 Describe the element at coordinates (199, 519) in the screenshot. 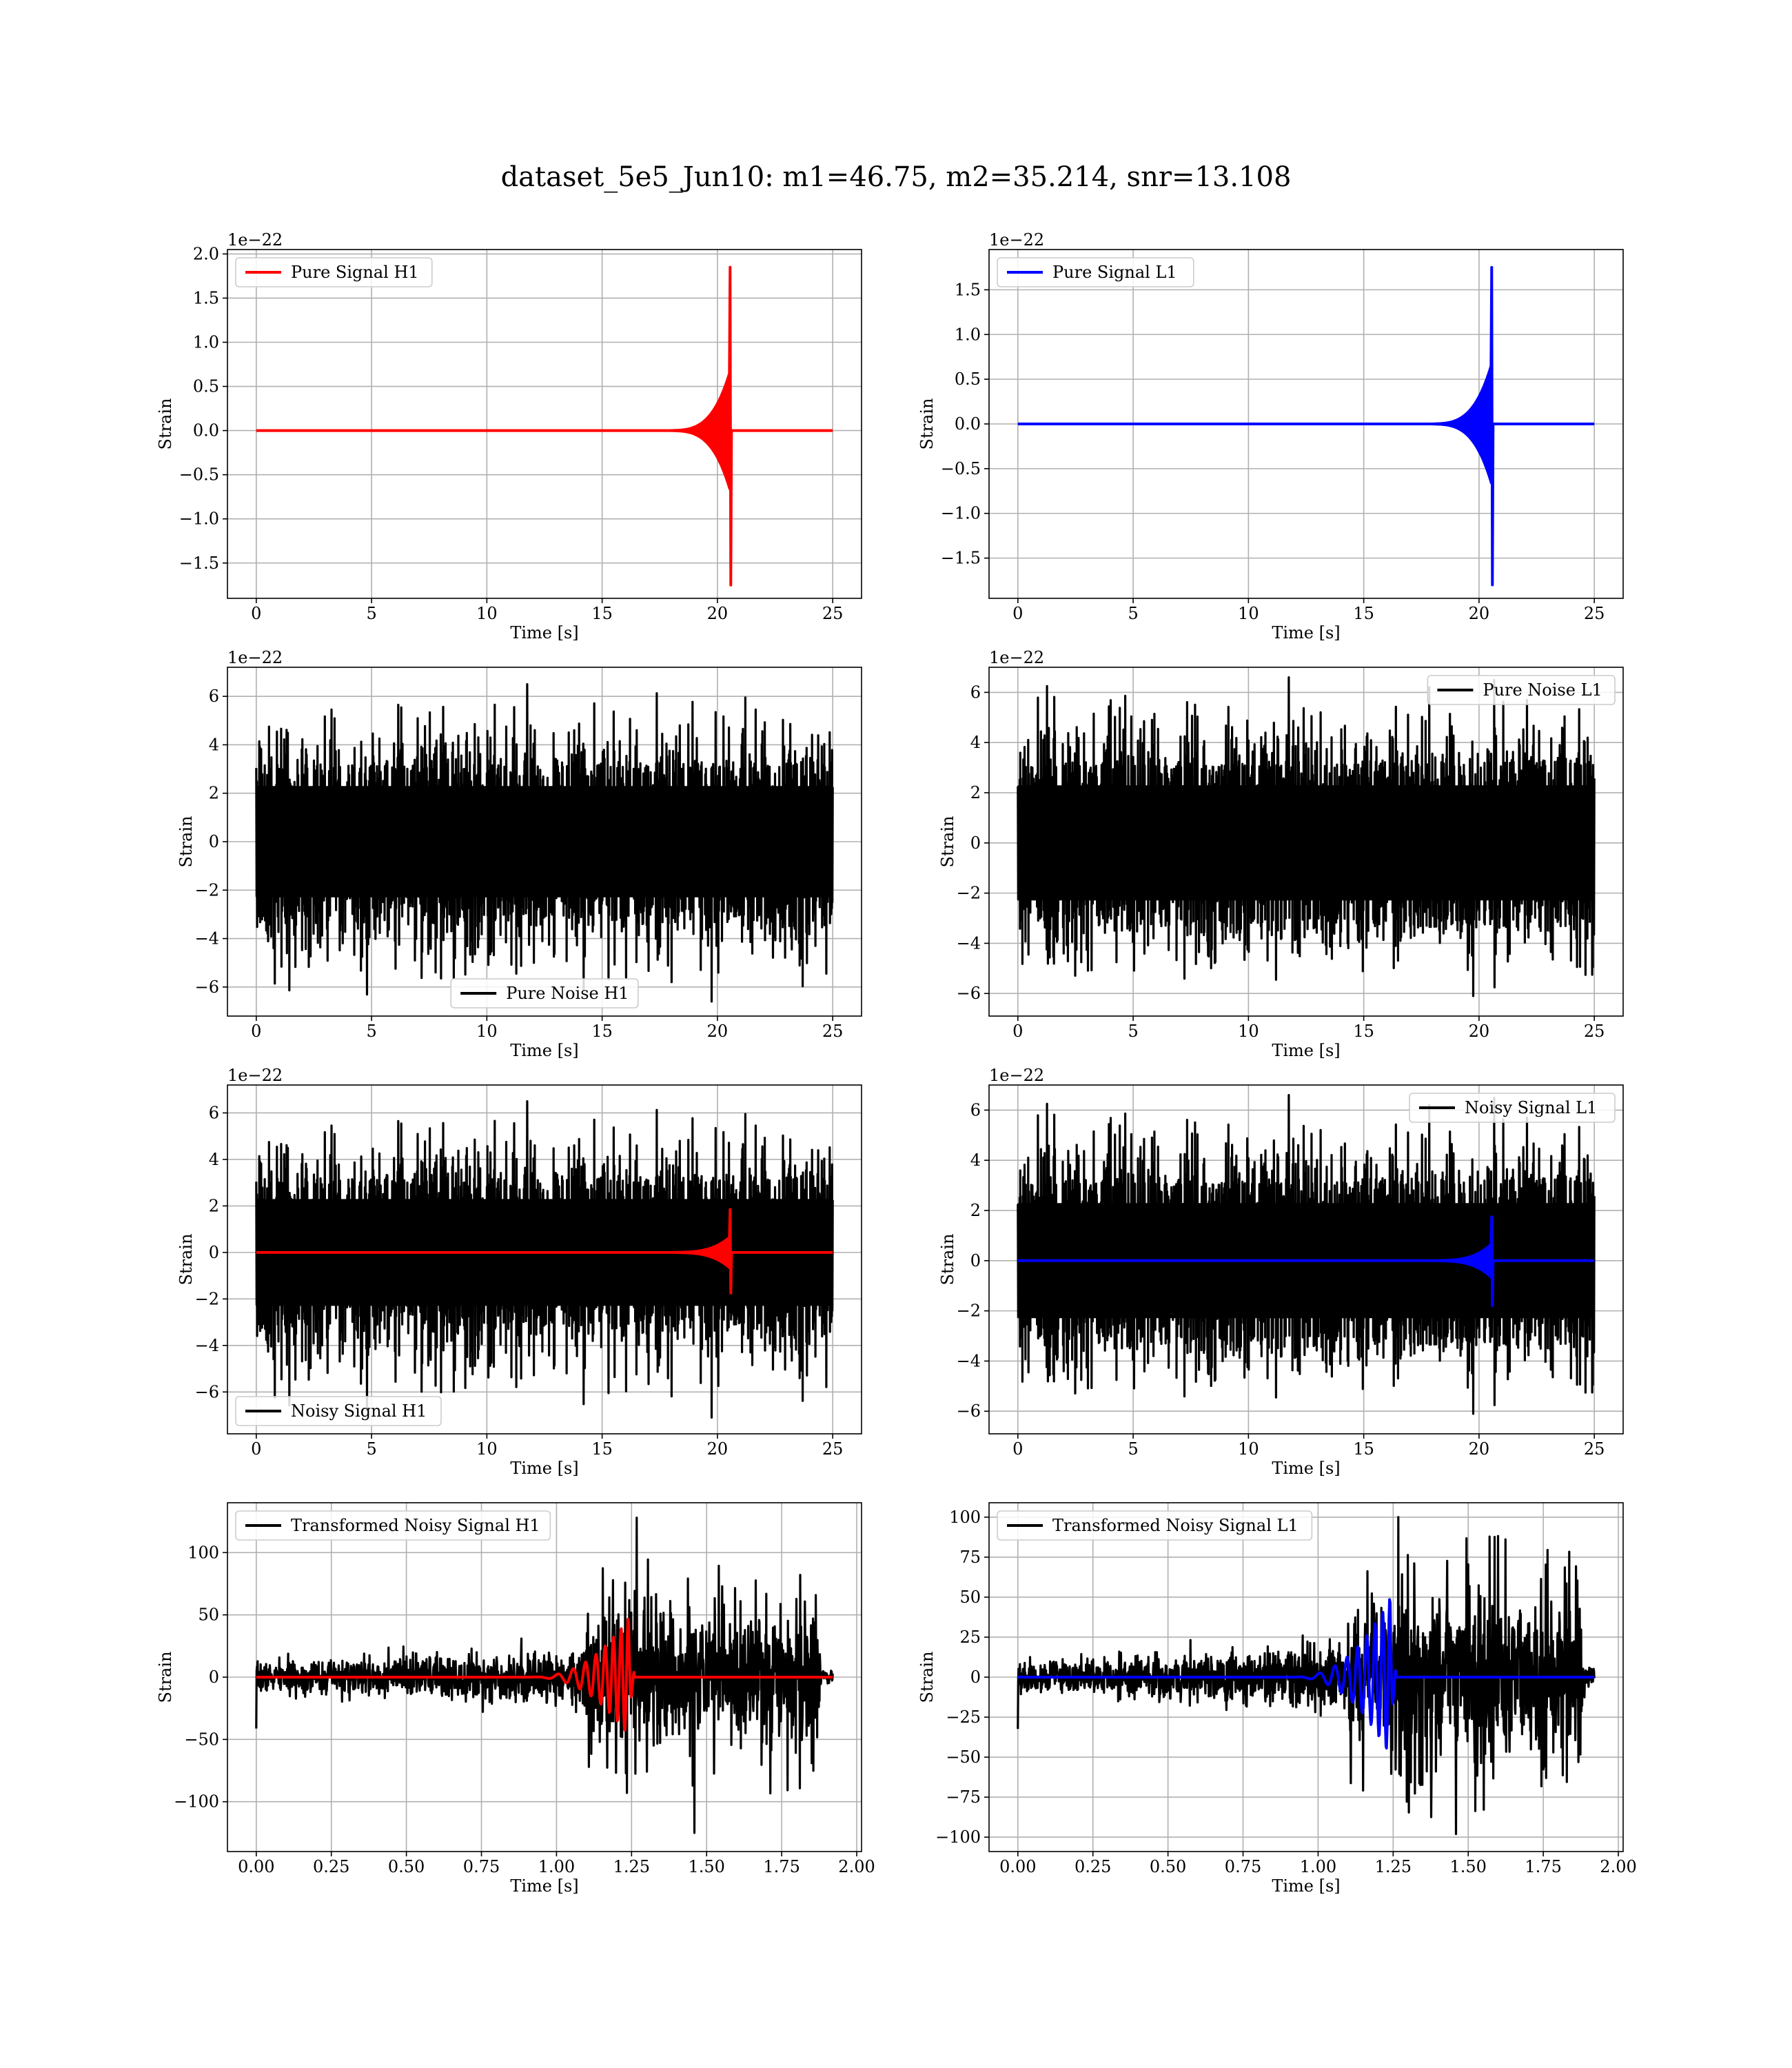

I see `y-tick-label: −1.0` at that location.